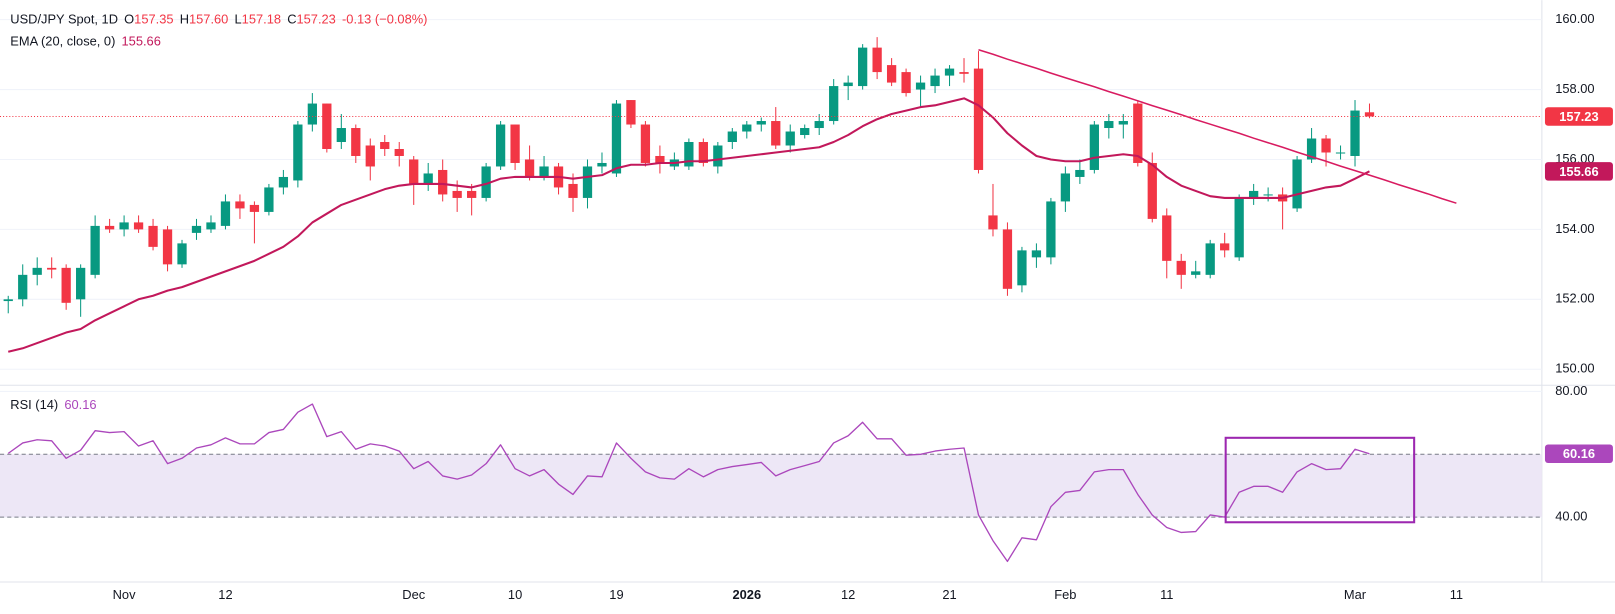 This screenshot has width=1615, height=614. I want to click on x-tick-label: 2026, so click(746, 594).